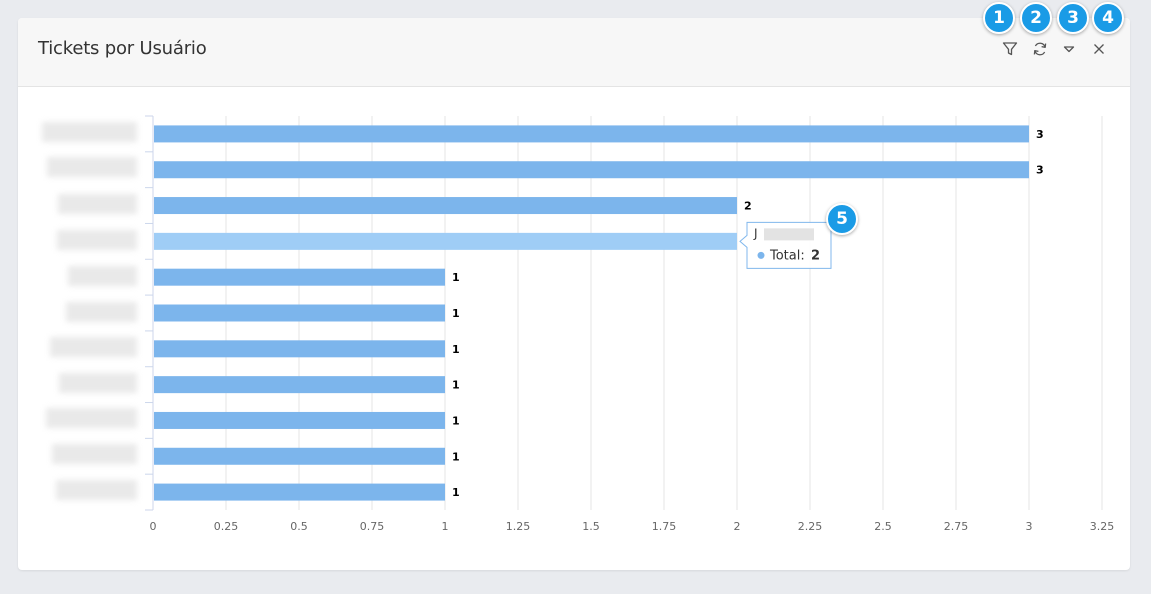 The image size is (1151, 594). Describe the element at coordinates (664, 526) in the screenshot. I see `x-tick-label: 1.75` at that location.